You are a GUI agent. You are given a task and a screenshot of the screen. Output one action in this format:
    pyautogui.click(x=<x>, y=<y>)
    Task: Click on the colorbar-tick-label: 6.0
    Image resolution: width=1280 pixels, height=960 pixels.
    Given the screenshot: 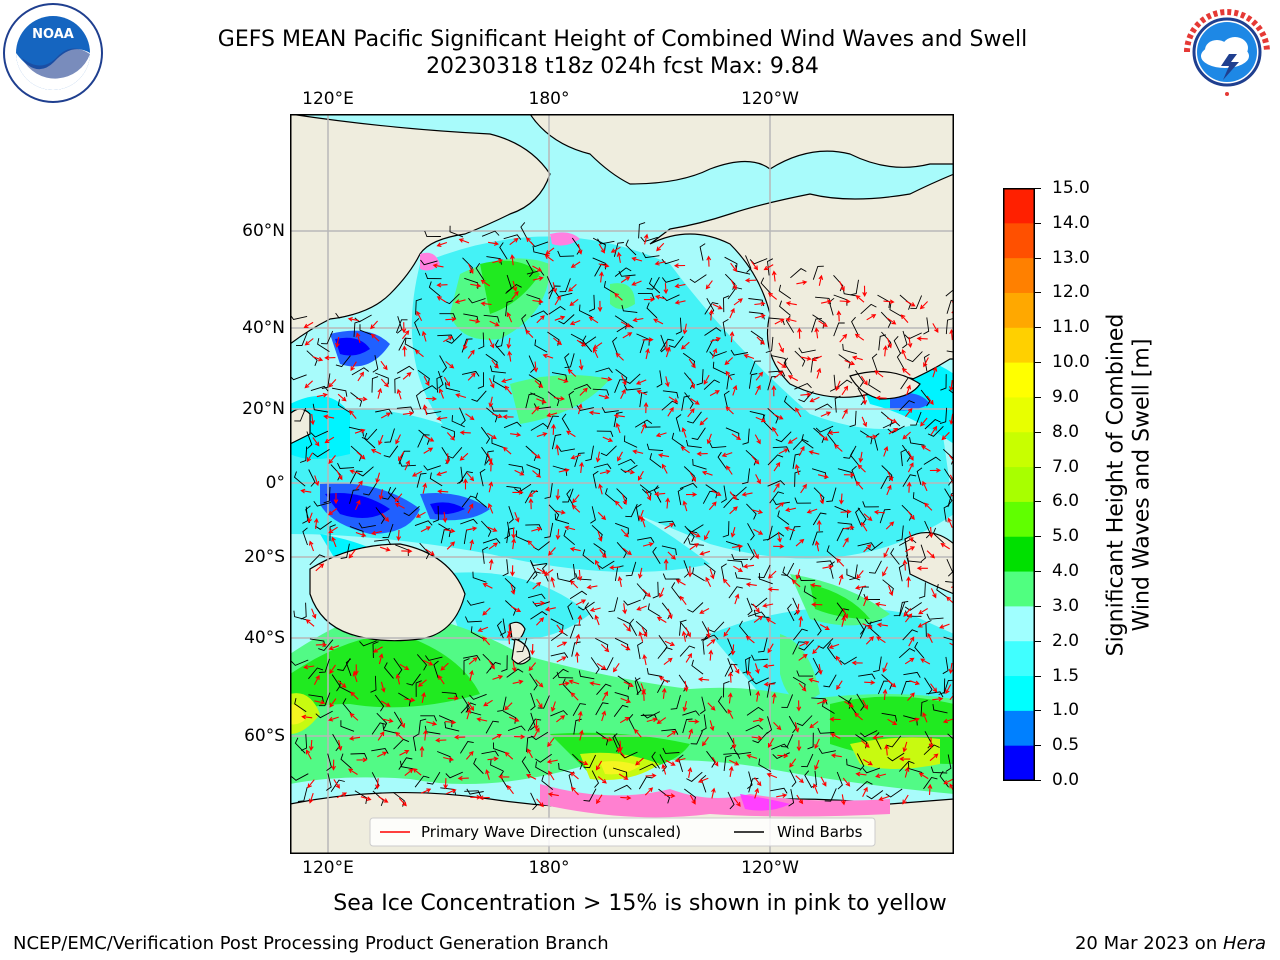 What is the action you would take?
    pyautogui.click(x=1066, y=501)
    